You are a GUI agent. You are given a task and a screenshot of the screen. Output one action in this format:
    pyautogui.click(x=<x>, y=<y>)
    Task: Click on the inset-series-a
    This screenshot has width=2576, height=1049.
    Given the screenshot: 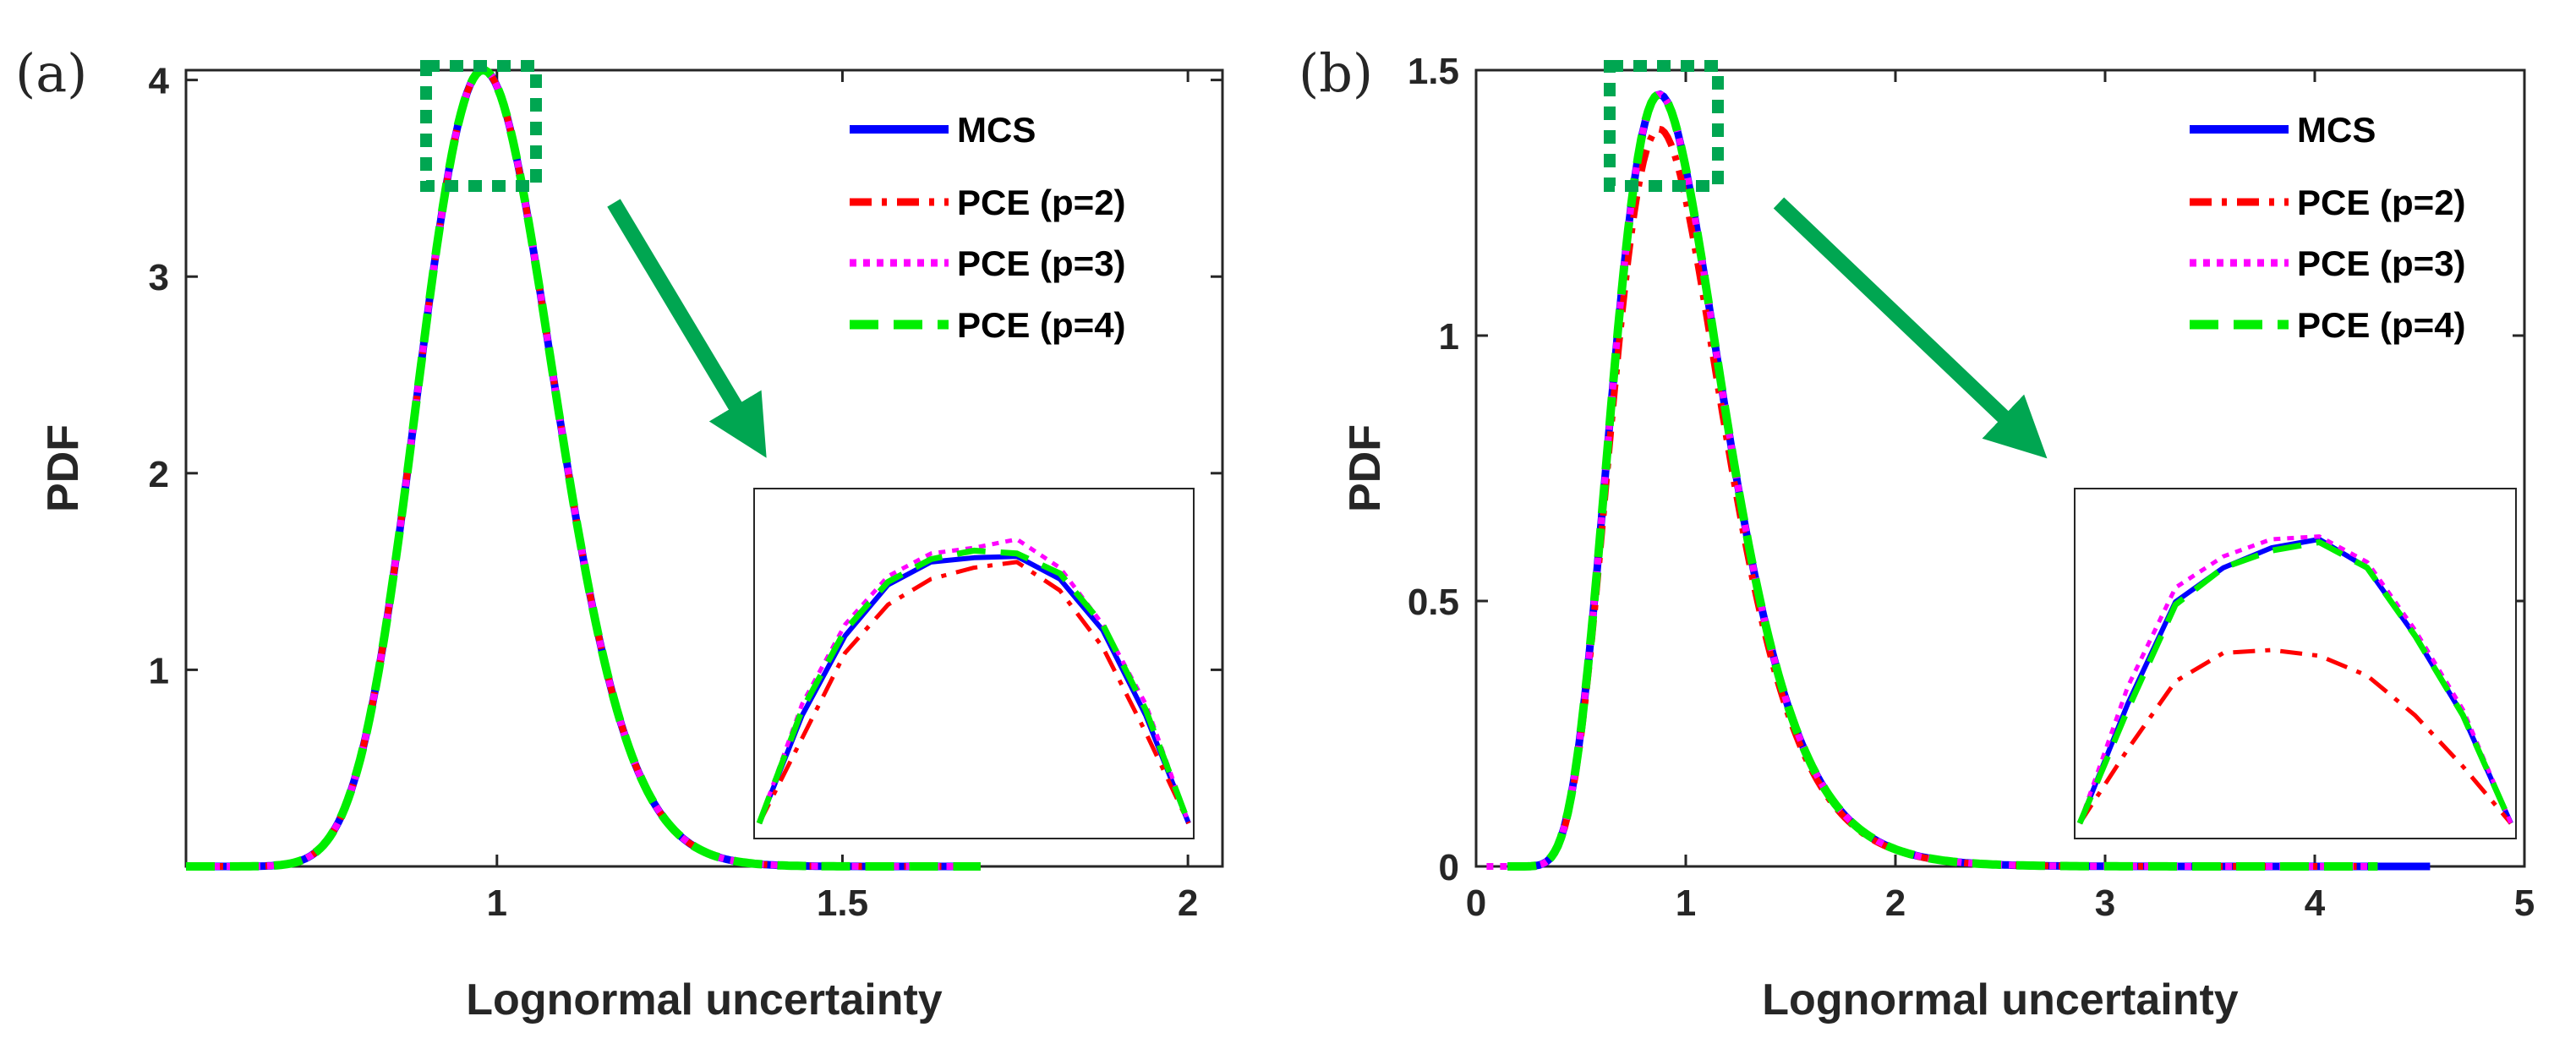 What is the action you would take?
    pyautogui.click(x=974, y=681)
    